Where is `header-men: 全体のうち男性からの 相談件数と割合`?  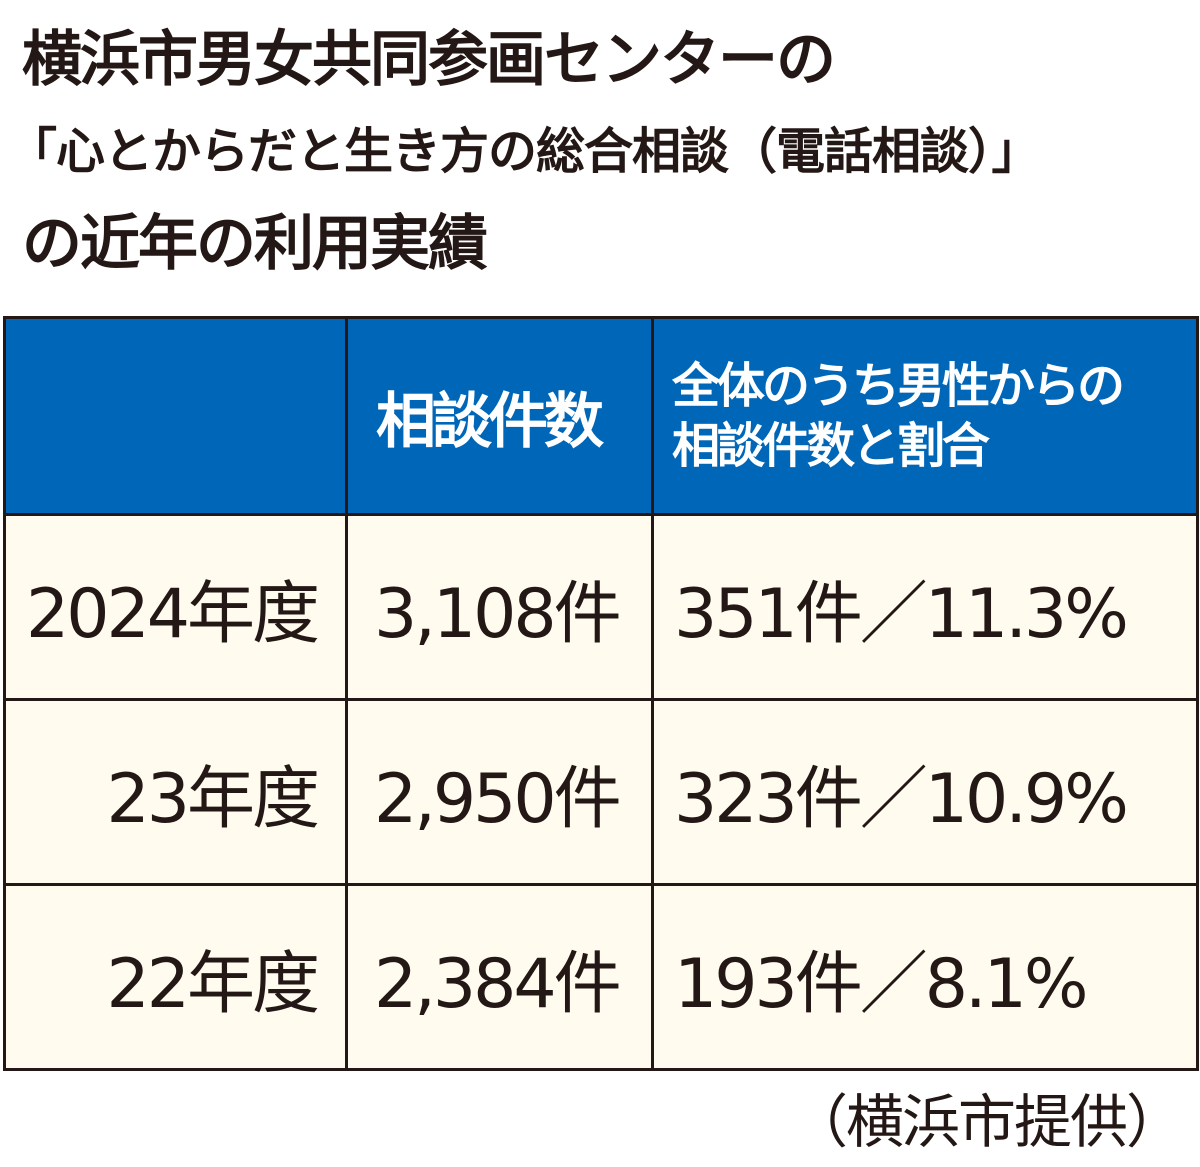
header-men: 全体のうち男性からの 相談件数と割合 is located at coordinates (925, 416).